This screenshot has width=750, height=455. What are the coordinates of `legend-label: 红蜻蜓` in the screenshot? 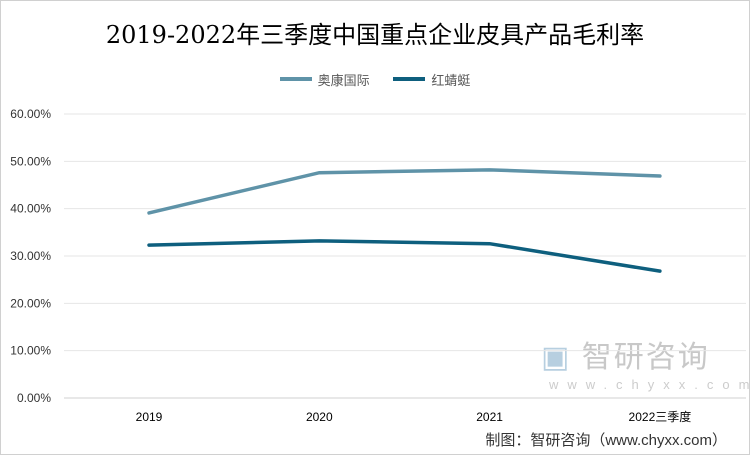 It's located at (451, 80).